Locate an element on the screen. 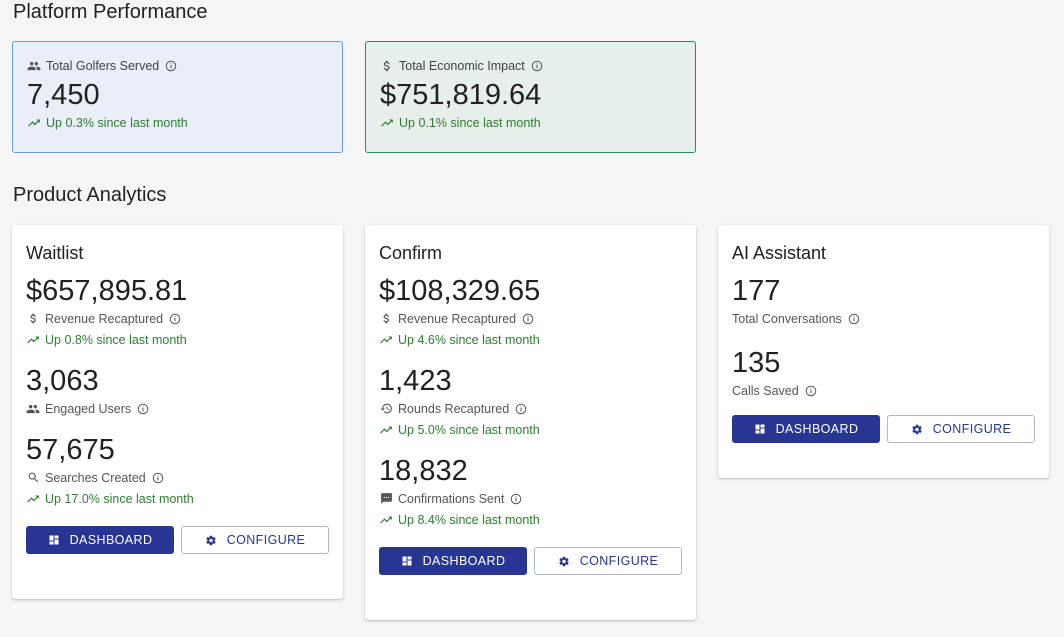 The height and width of the screenshot is (637, 1064). platform-performance-title: Platform Performance is located at coordinates (110, 12).